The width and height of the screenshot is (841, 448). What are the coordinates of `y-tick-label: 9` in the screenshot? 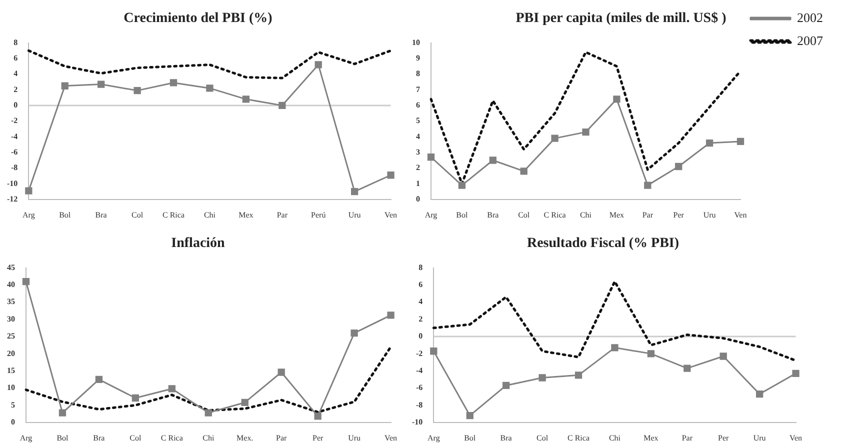 It's located at (418, 58).